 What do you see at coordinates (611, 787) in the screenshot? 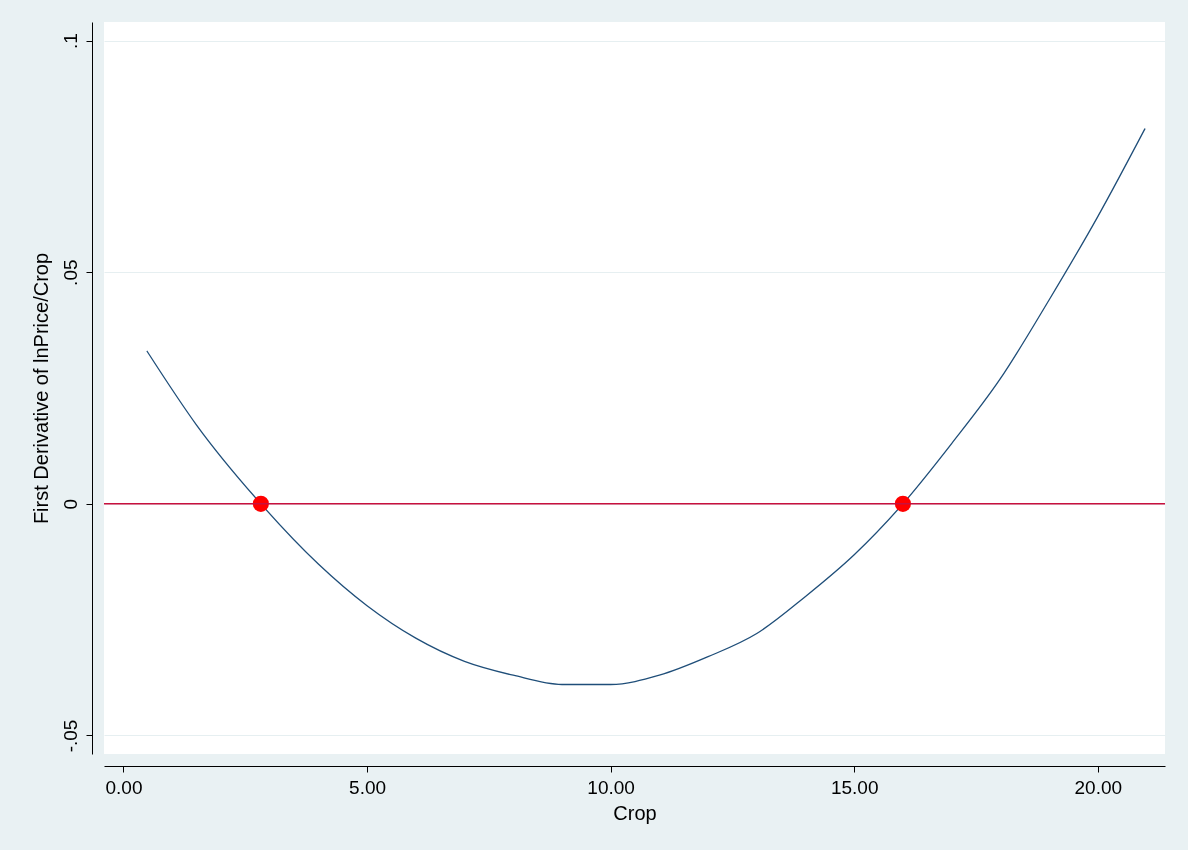
I see `x-tick-label: 10.00` at bounding box center [611, 787].